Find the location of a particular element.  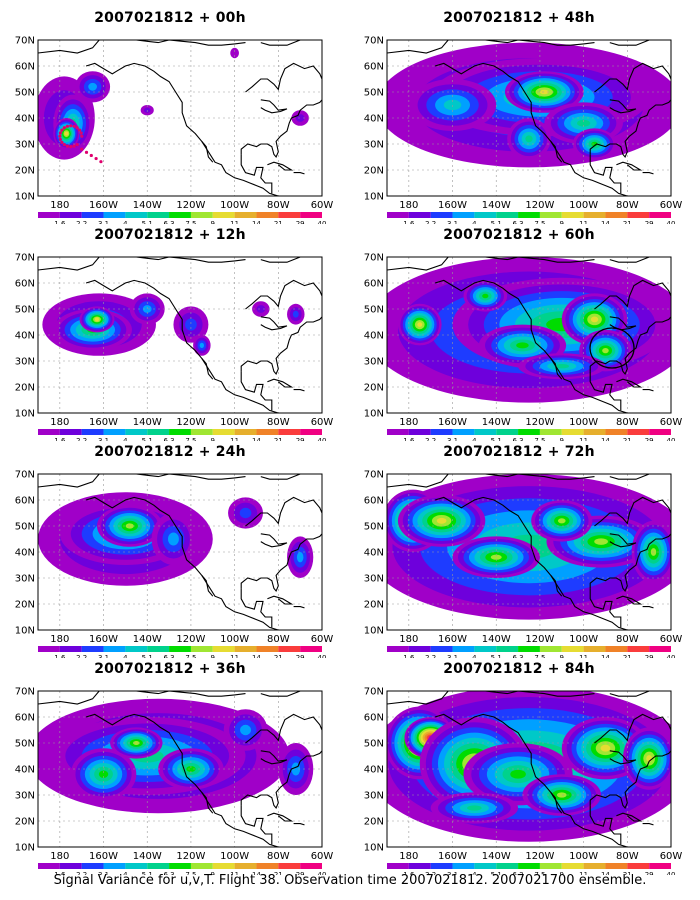

panel-title: 2007021812 + 60h is located at coordinates (519, 235).